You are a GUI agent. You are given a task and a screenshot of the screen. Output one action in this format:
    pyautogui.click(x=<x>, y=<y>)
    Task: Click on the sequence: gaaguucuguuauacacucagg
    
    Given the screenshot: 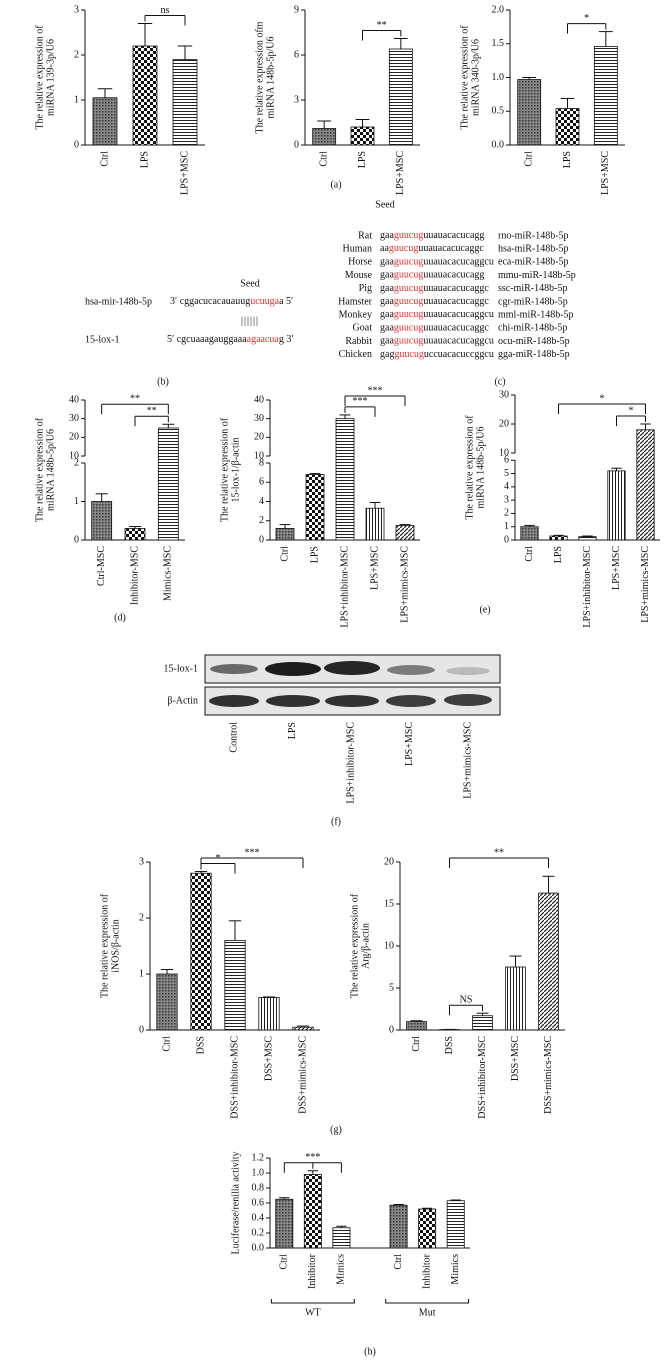 What is the action you would take?
    pyautogui.click(x=432, y=235)
    